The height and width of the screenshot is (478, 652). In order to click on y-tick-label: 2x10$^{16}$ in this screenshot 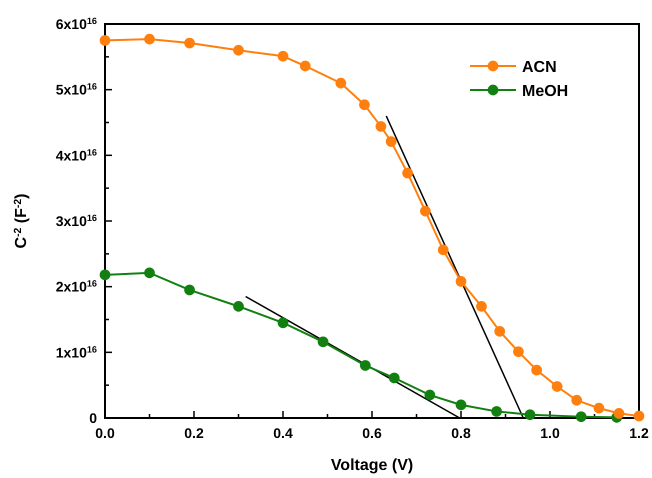, I will do `click(76, 286)`.